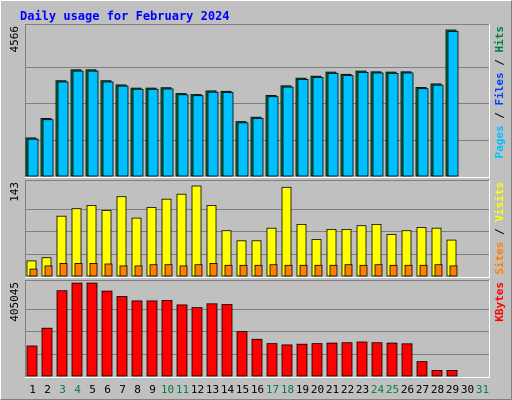 This screenshot has height=400, width=512. I want to click on day-label-14: 14, so click(228, 389).